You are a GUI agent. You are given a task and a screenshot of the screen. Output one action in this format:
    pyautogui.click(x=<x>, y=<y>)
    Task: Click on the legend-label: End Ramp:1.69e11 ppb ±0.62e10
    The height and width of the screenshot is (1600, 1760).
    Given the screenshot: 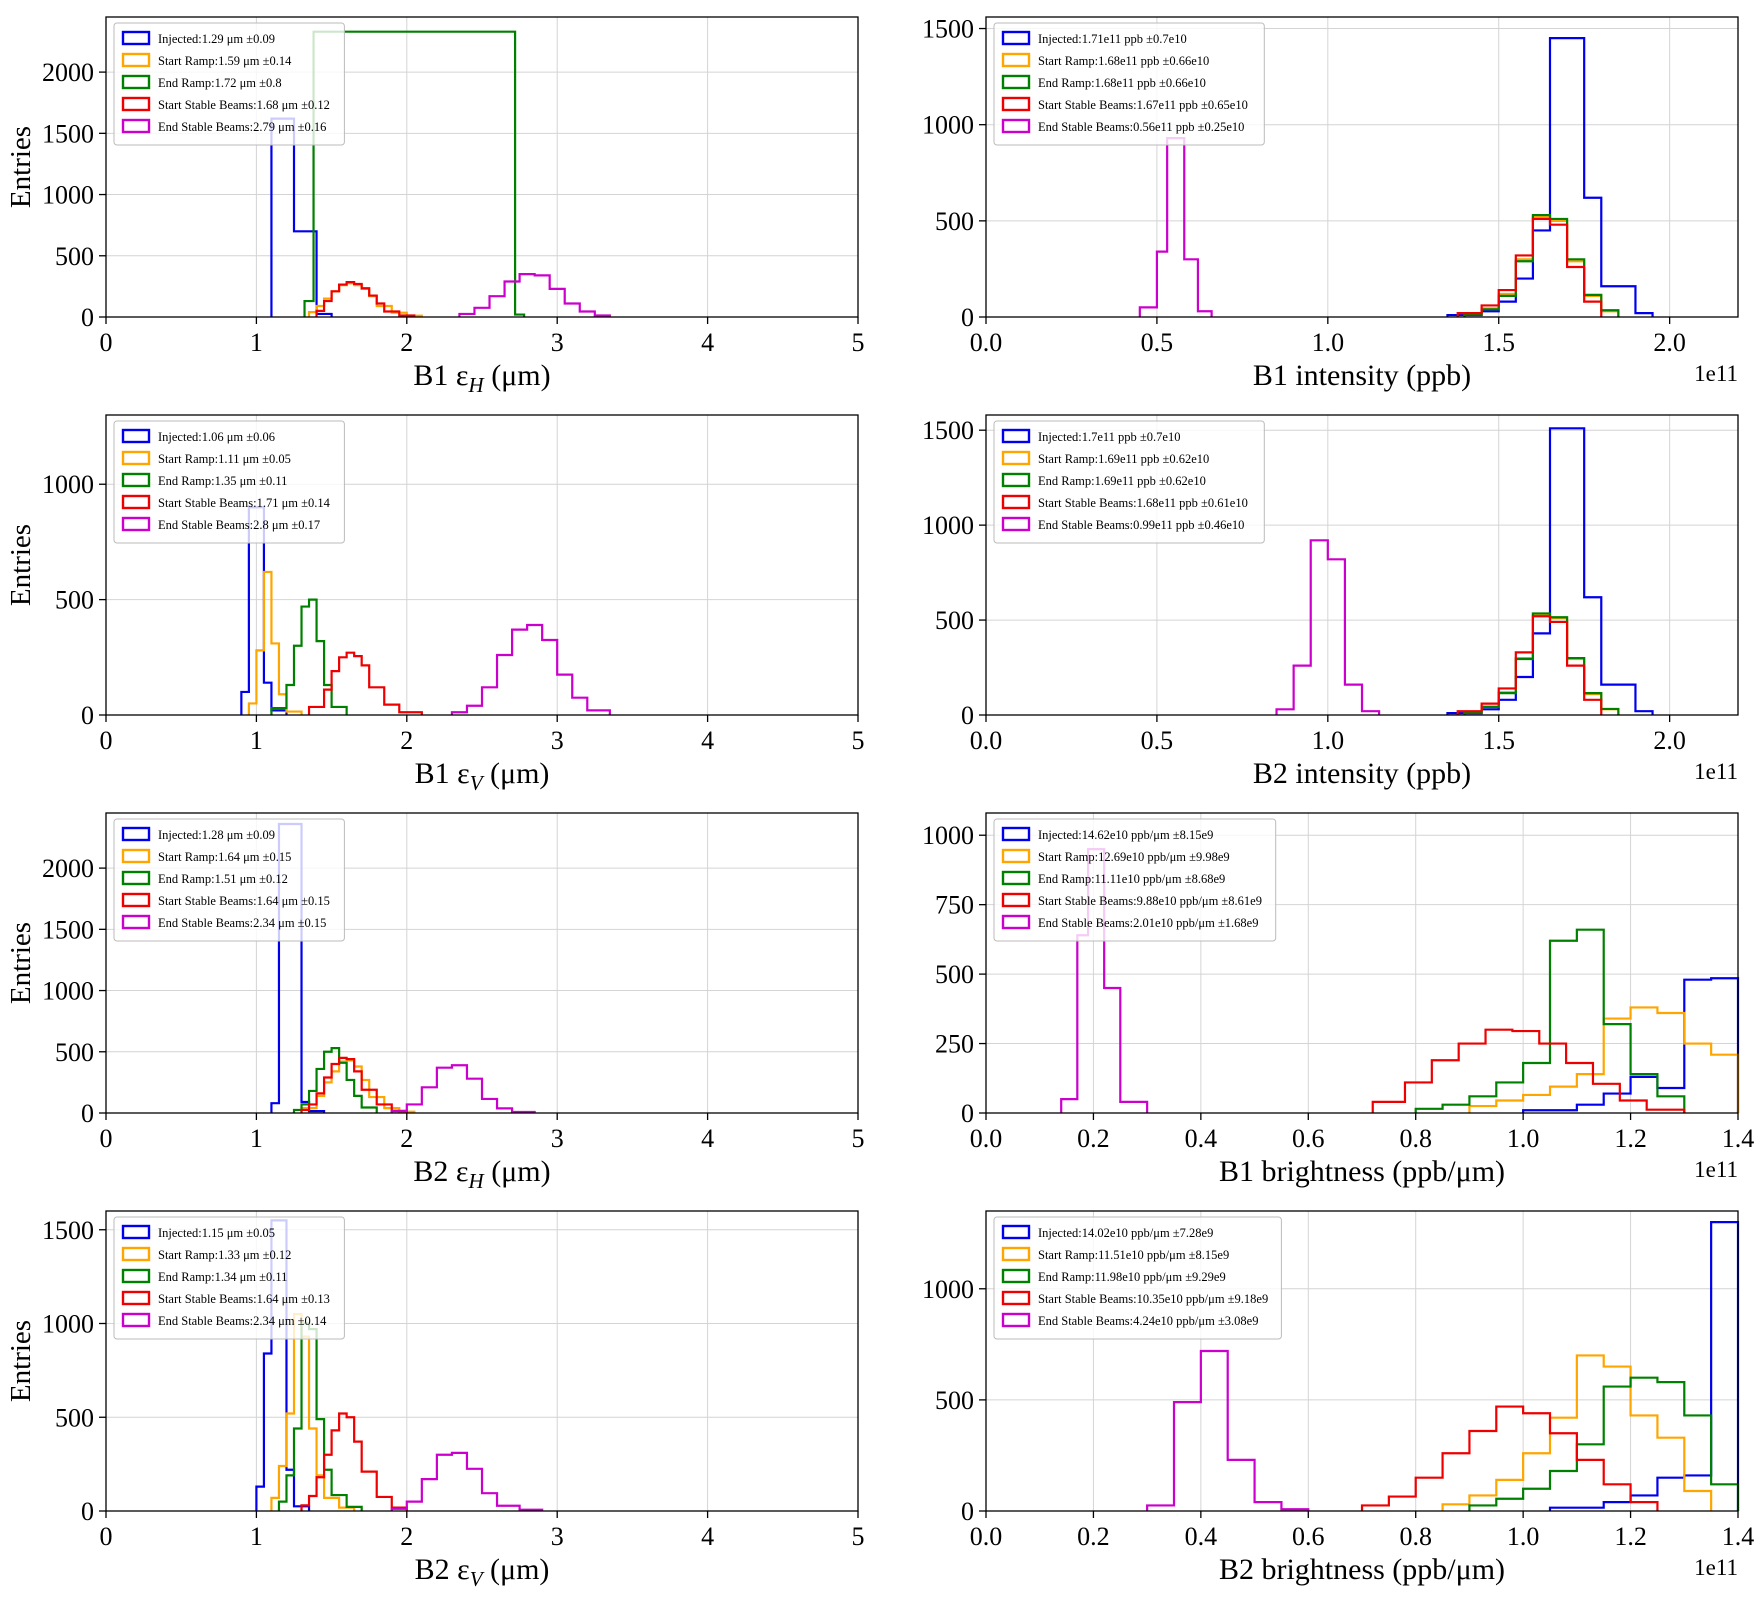 What is the action you would take?
    pyautogui.click(x=1122, y=481)
    